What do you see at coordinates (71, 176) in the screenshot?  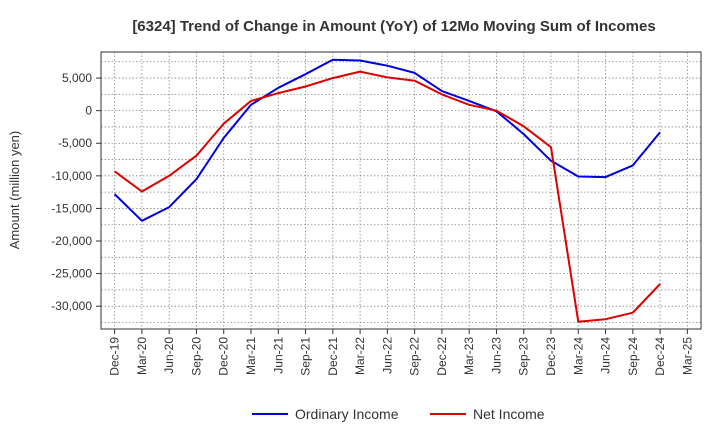 I see `y-tick-label: -10,000` at bounding box center [71, 176].